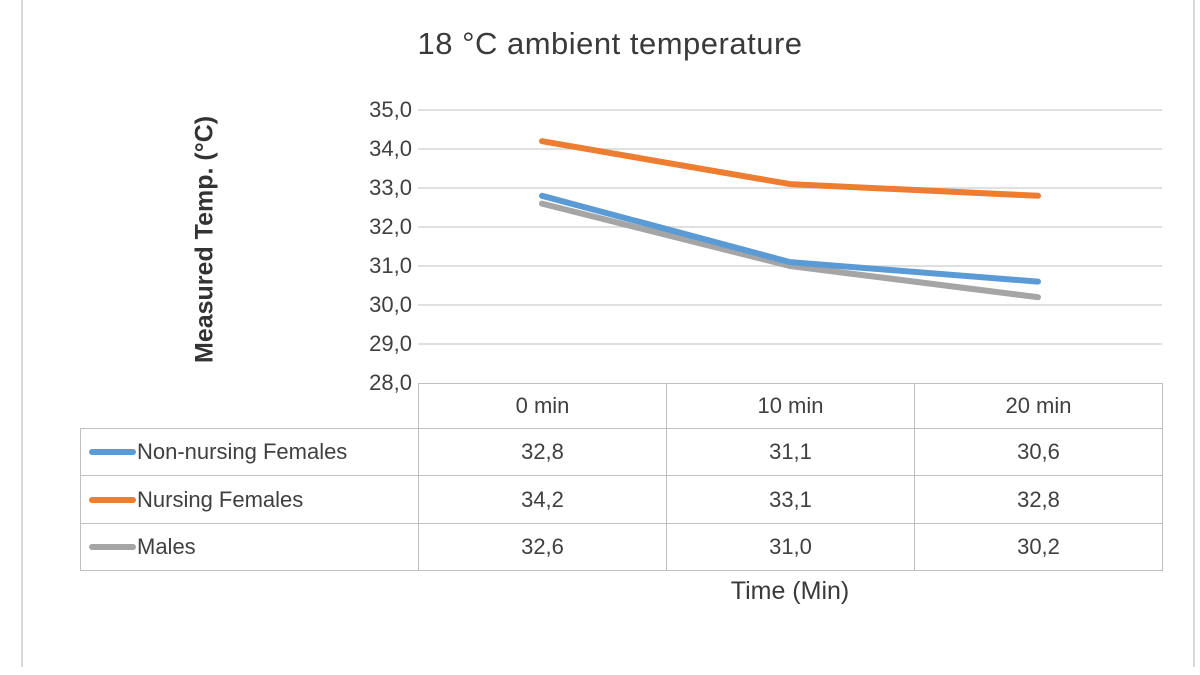 The width and height of the screenshot is (1200, 675). What do you see at coordinates (390, 148) in the screenshot?
I see `y-tick-label: 34,0` at bounding box center [390, 148].